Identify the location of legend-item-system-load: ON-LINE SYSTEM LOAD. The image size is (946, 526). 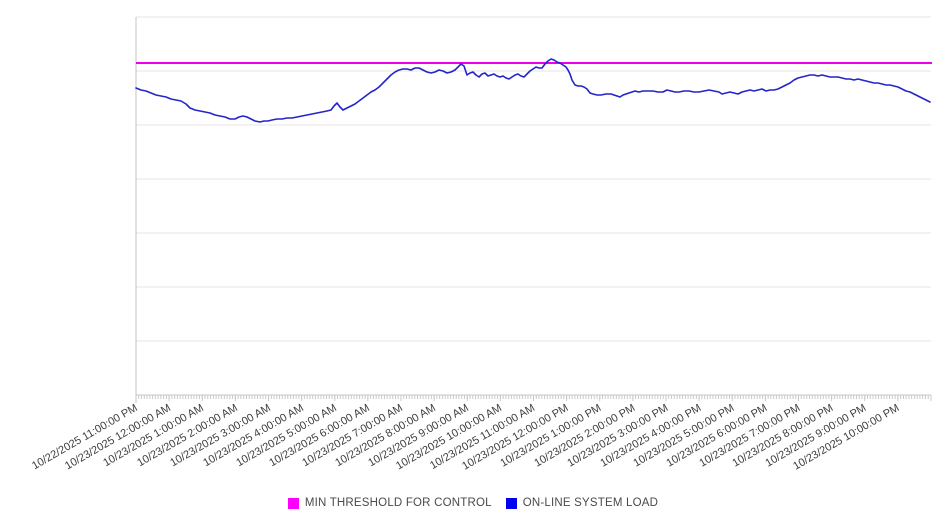
(582, 503).